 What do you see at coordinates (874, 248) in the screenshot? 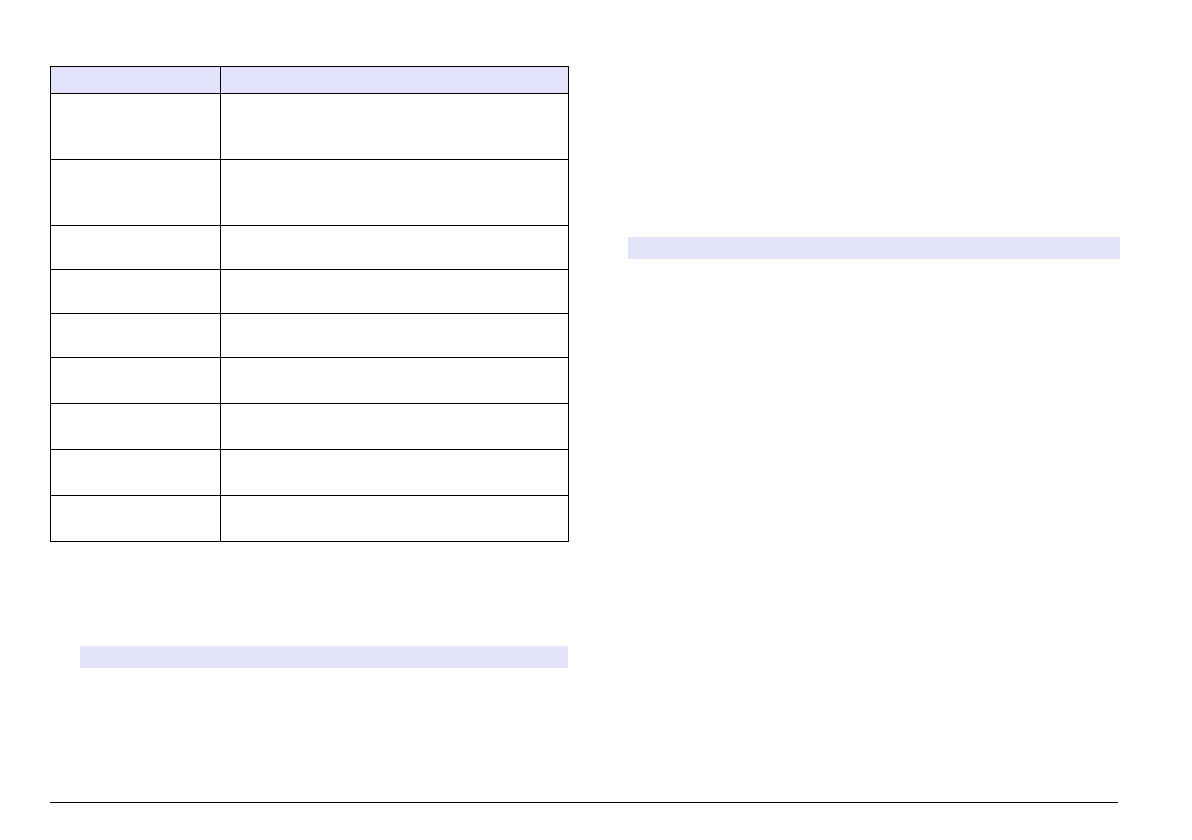
I see `highlight-bar-right` at bounding box center [874, 248].